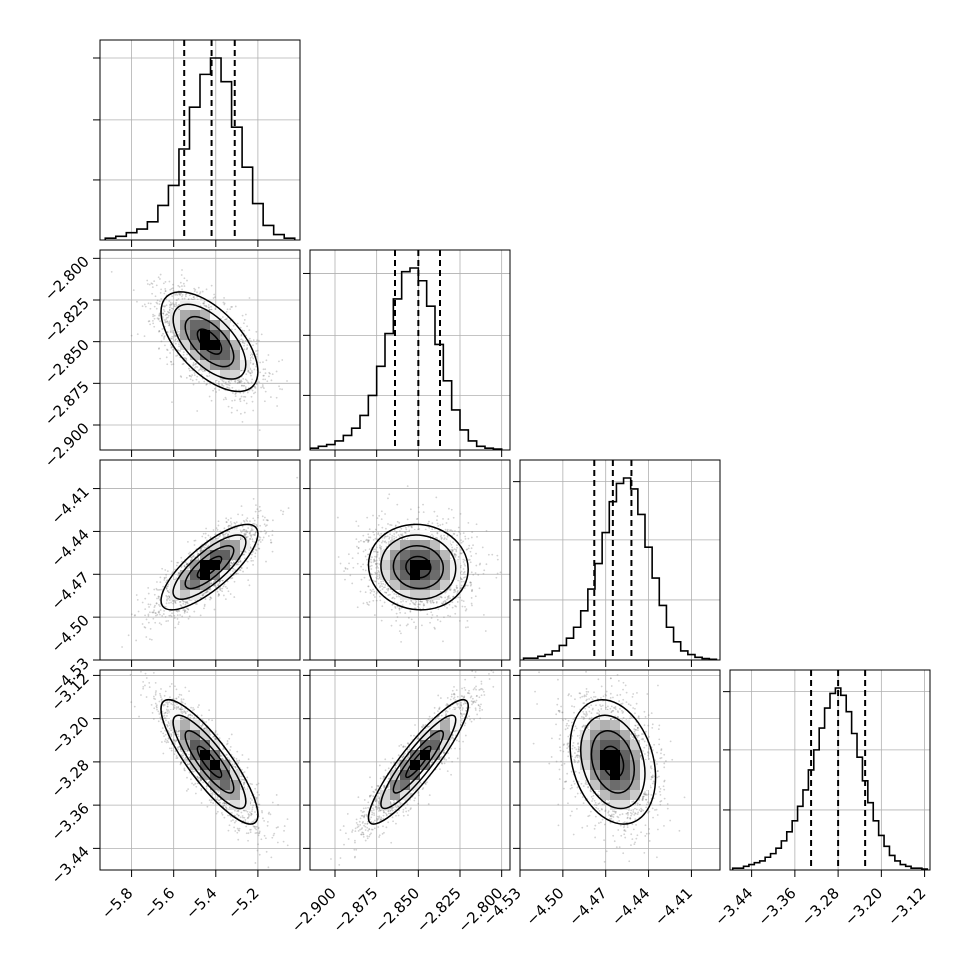 The image size is (970, 970). Describe the element at coordinates (67, 445) in the screenshot. I see `y-tick-label: −2.900` at that location.